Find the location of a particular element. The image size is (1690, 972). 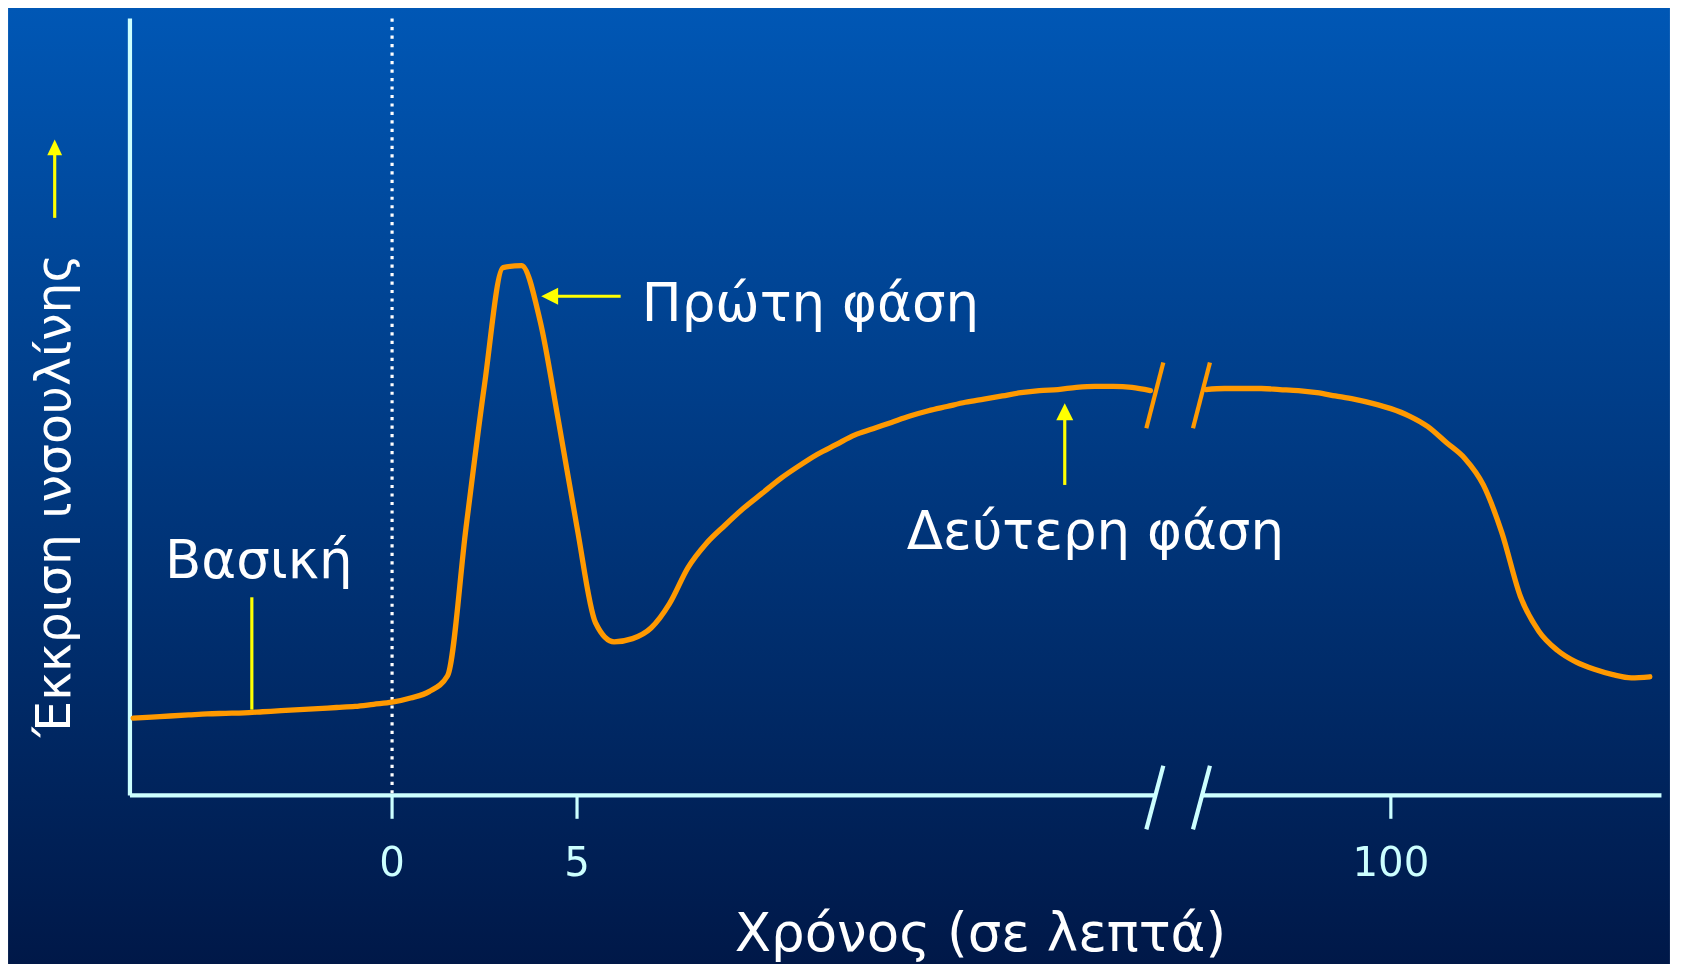

annotation: Δεύτερη φάση is located at coordinates (1095, 530).